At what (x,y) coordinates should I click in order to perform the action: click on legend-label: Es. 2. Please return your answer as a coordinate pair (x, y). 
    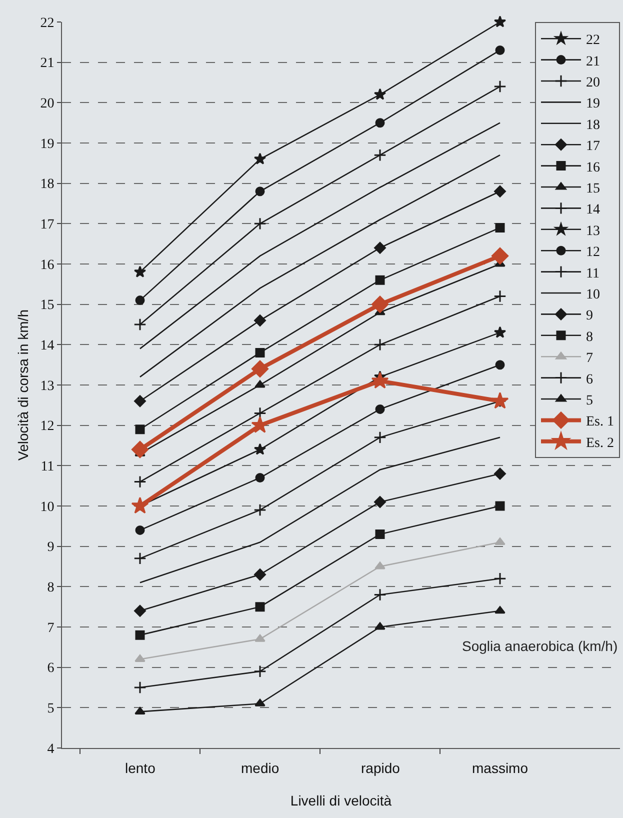
    Looking at the image, I should click on (600, 443).